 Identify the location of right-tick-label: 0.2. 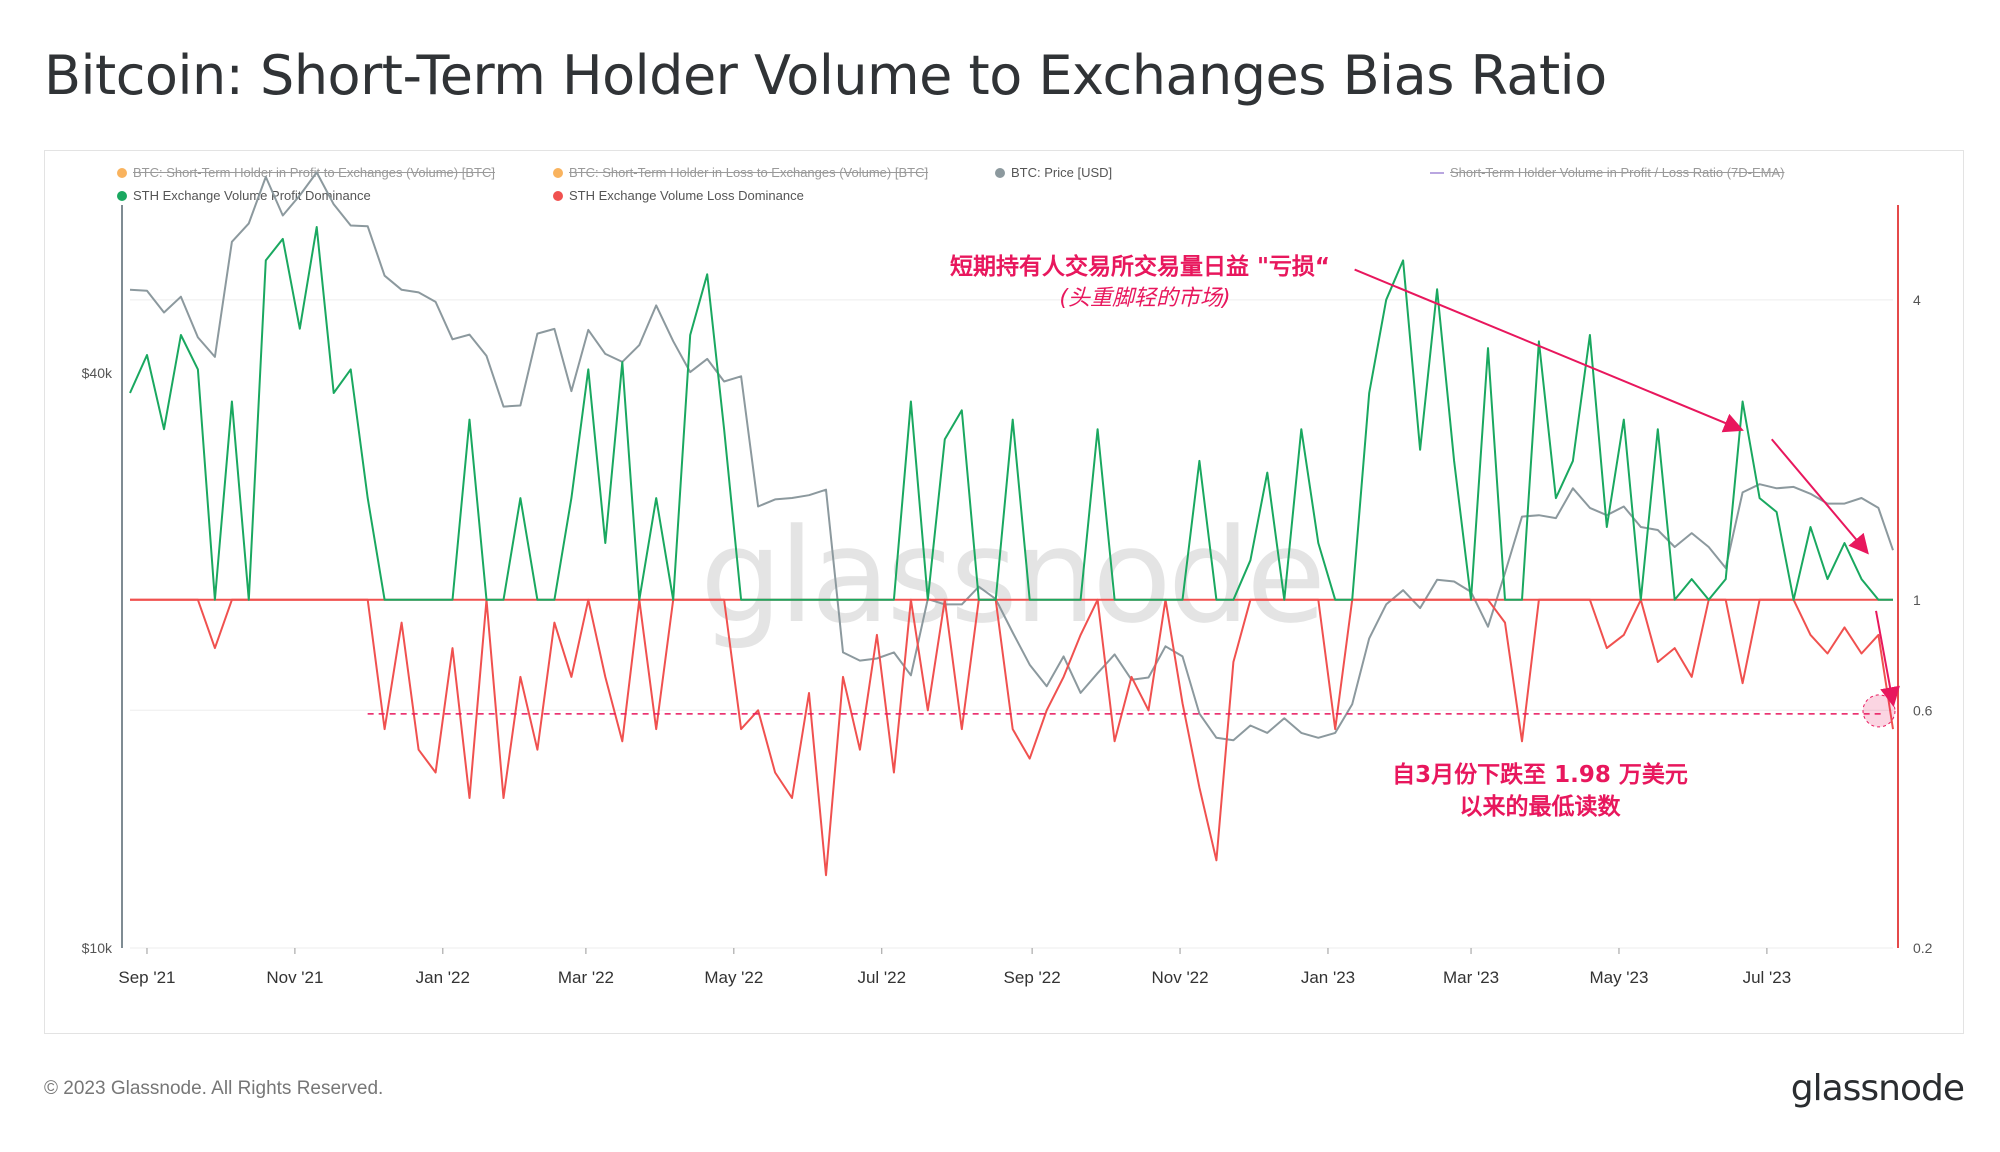
(1923, 948).